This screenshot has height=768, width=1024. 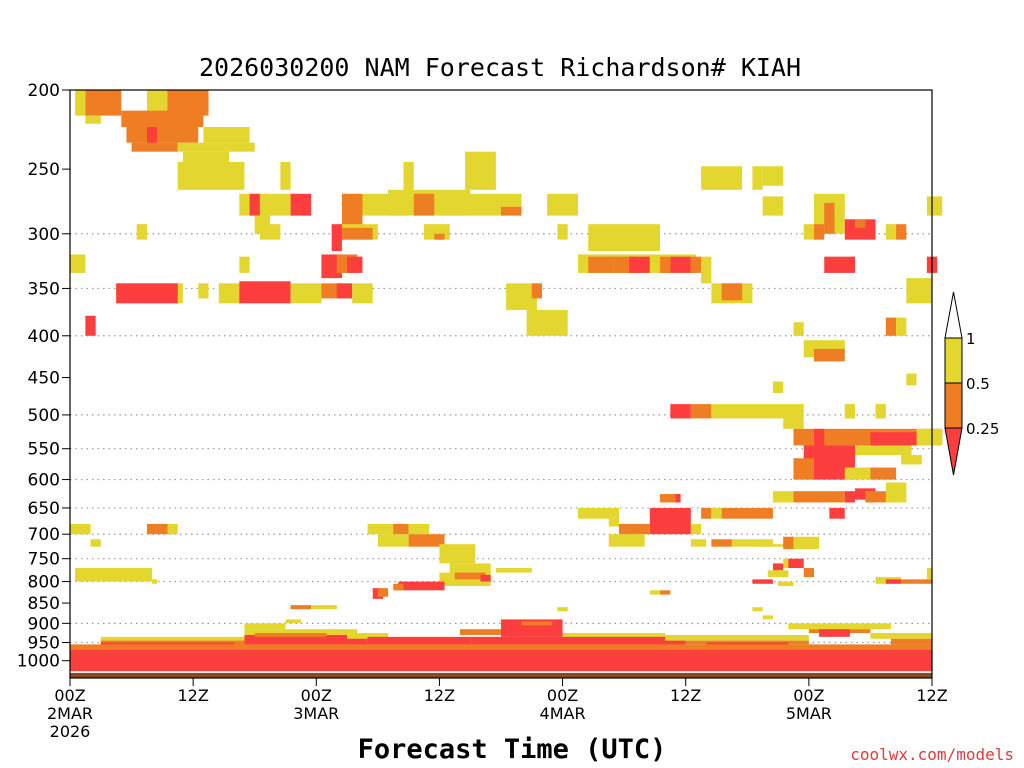 What do you see at coordinates (932, 754) in the screenshot?
I see `credit-text: coolwx.com/models` at bounding box center [932, 754].